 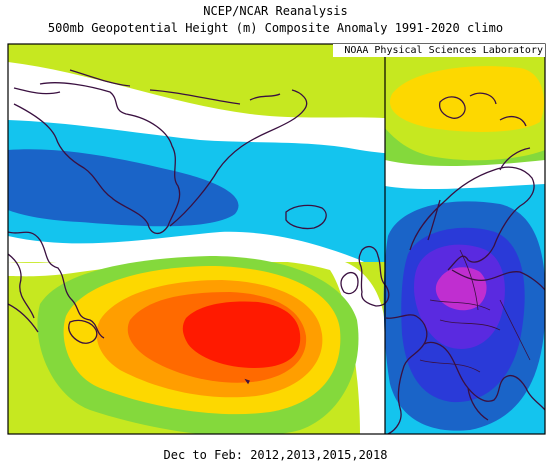 What do you see at coordinates (275, 11) in the screenshot?
I see `chart-title: NCEP/NCAR Reanalysis` at bounding box center [275, 11].